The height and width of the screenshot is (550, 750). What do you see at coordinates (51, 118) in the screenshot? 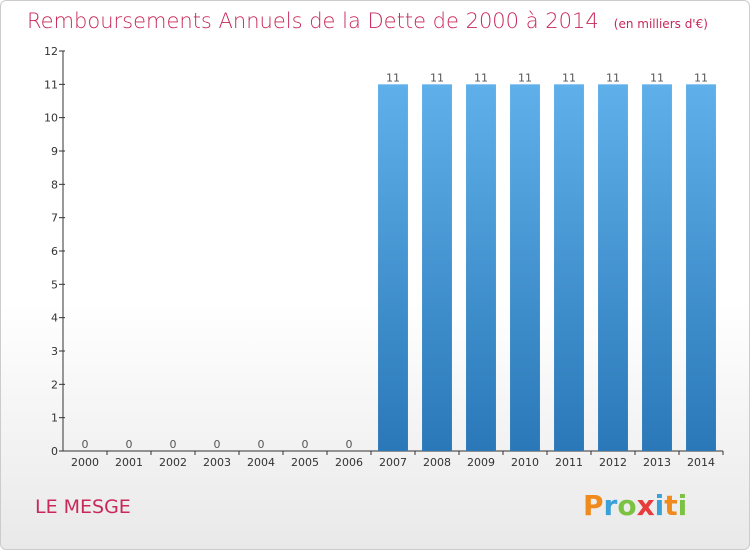
I see `y-tick-label: 10` at bounding box center [51, 118].